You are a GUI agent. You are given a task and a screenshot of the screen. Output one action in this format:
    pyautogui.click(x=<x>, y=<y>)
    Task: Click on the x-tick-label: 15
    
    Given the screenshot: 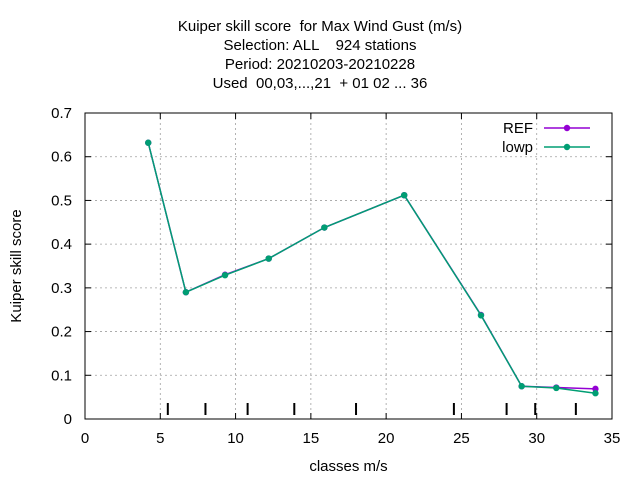 What is the action you would take?
    pyautogui.click(x=311, y=438)
    